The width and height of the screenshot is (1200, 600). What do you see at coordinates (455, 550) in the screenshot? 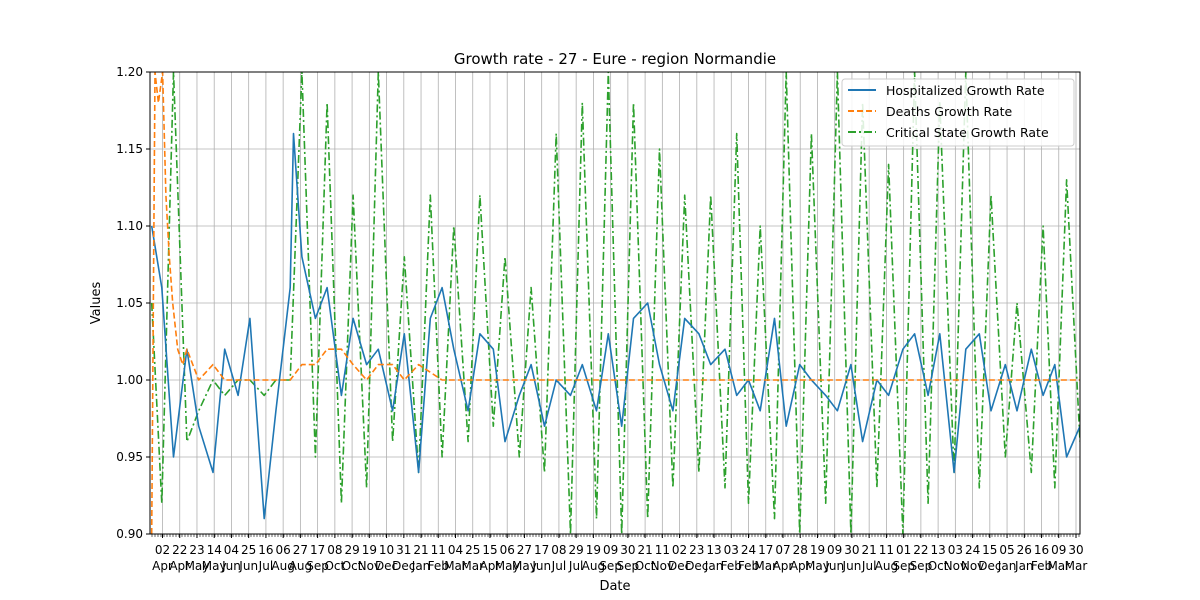
I see `x-tick-label-day: 04` at bounding box center [455, 550].